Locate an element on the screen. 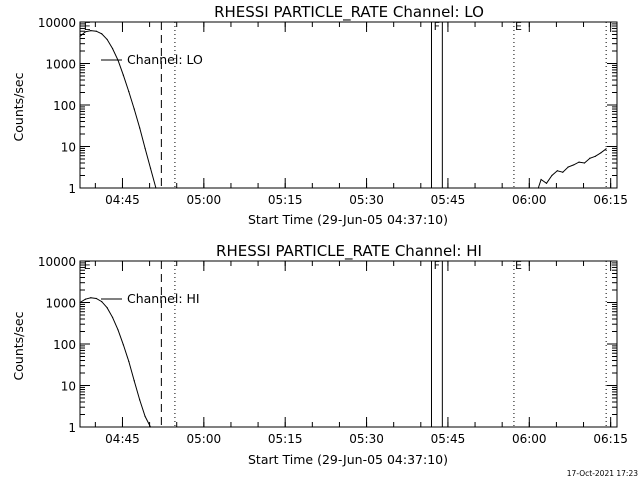 The image size is (640, 480). y-tick-label-lo: 1000 is located at coordinates (60, 65).